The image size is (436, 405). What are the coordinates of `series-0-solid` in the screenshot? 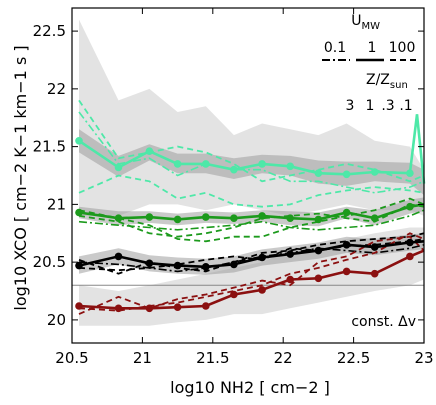 It's located at (252, 149).